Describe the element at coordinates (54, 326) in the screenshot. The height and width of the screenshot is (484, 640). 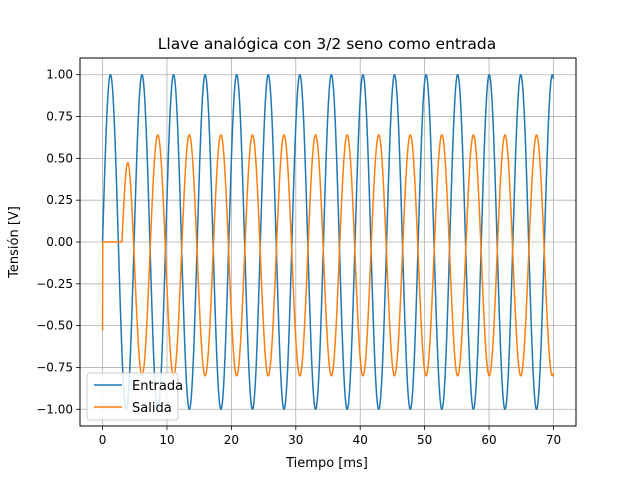
I see `y-tick-label: −0.50` at that location.